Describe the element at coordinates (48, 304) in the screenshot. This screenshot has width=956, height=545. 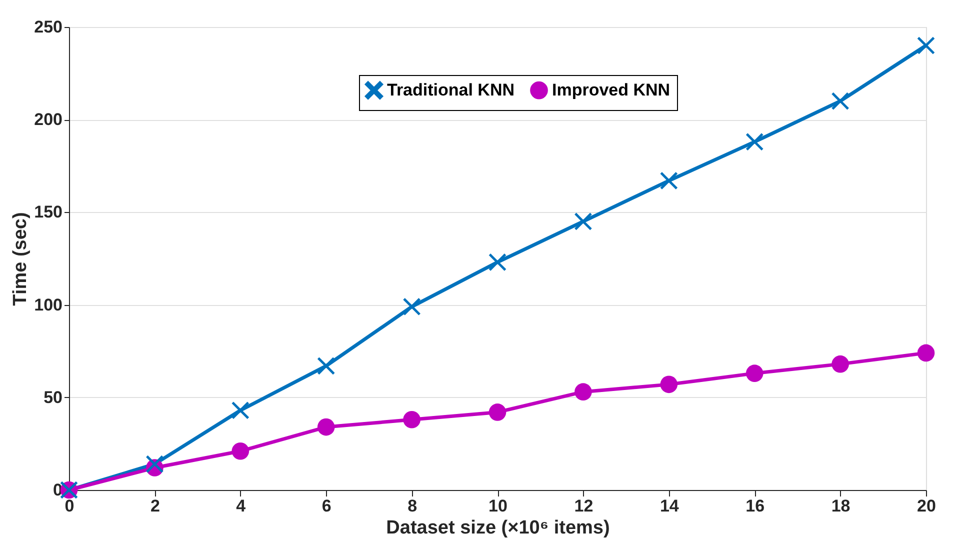
I see `y-tick-label: 100` at that location.